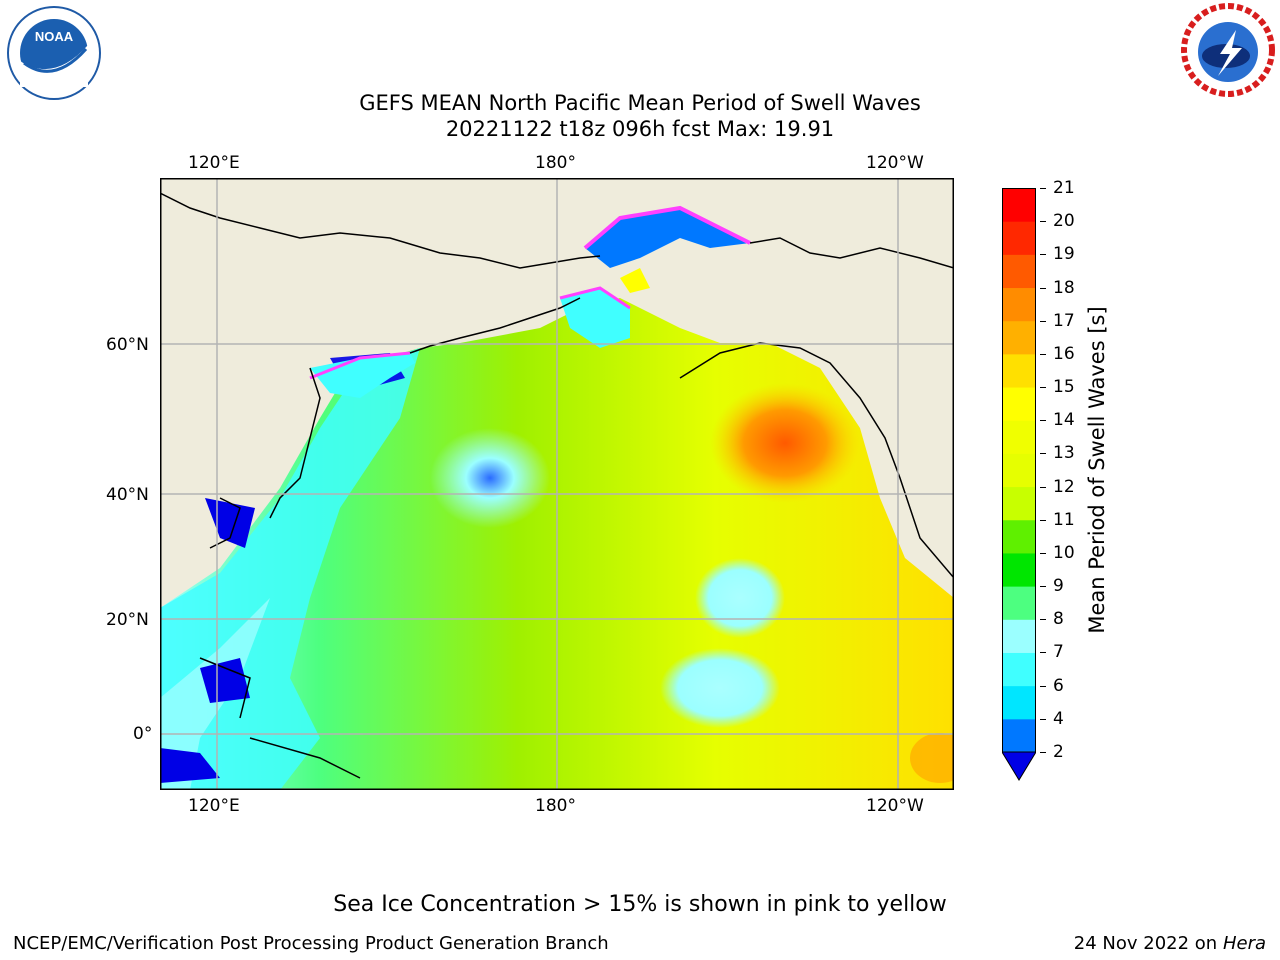 This screenshot has width=1280, height=960. Describe the element at coordinates (1145, 943) in the screenshot. I see `footer-date-text: 24 Nov 2022 on` at that location.